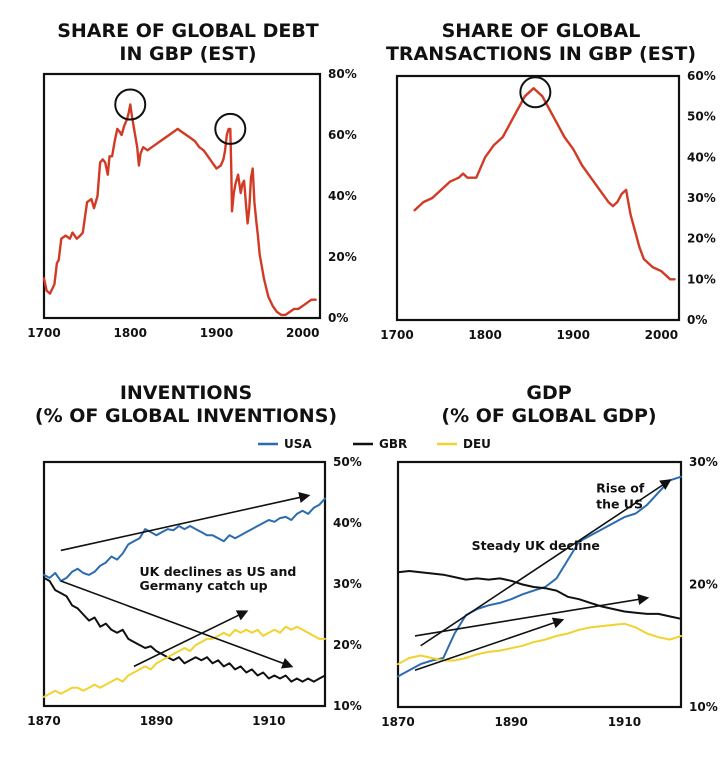 This screenshot has width=728, height=762. What do you see at coordinates (701, 76) in the screenshot?
I see `transactions-y-tick-label: 60%` at bounding box center [701, 76].